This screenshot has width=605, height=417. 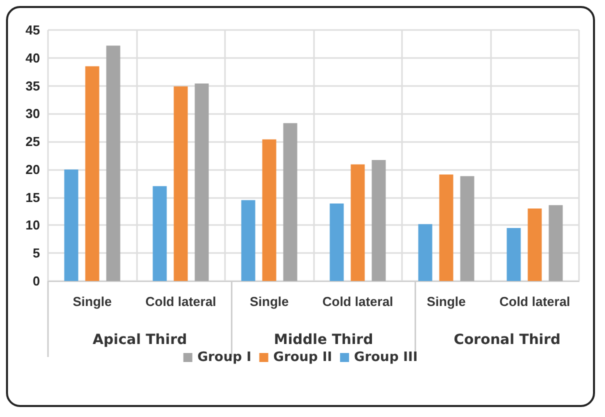 I want to click on legend-label: Group III, so click(x=386, y=357).